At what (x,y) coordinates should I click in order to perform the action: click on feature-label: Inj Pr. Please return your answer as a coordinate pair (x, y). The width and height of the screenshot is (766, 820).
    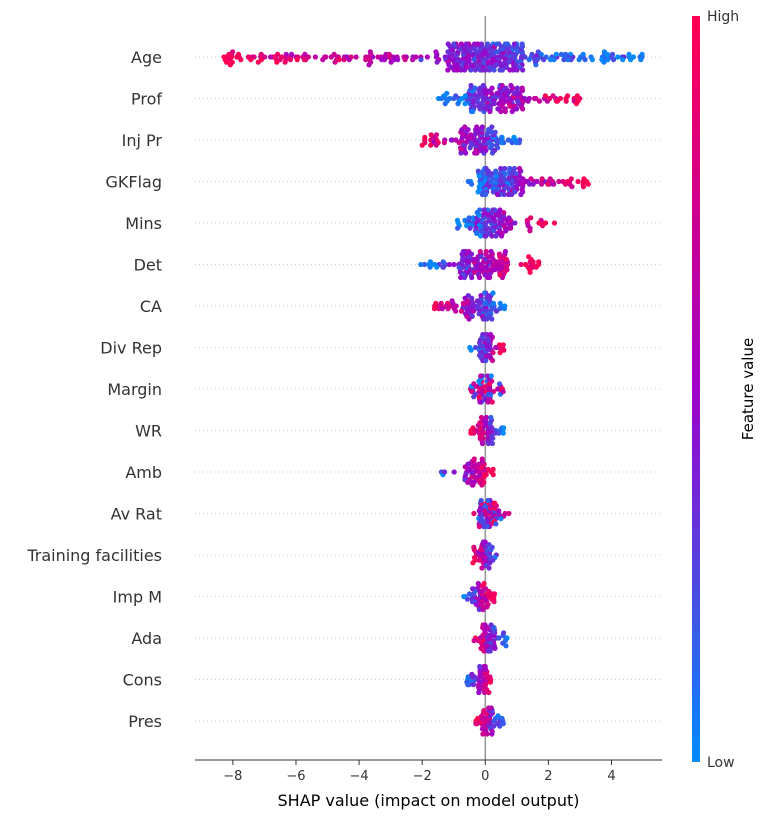
    Looking at the image, I should click on (142, 140).